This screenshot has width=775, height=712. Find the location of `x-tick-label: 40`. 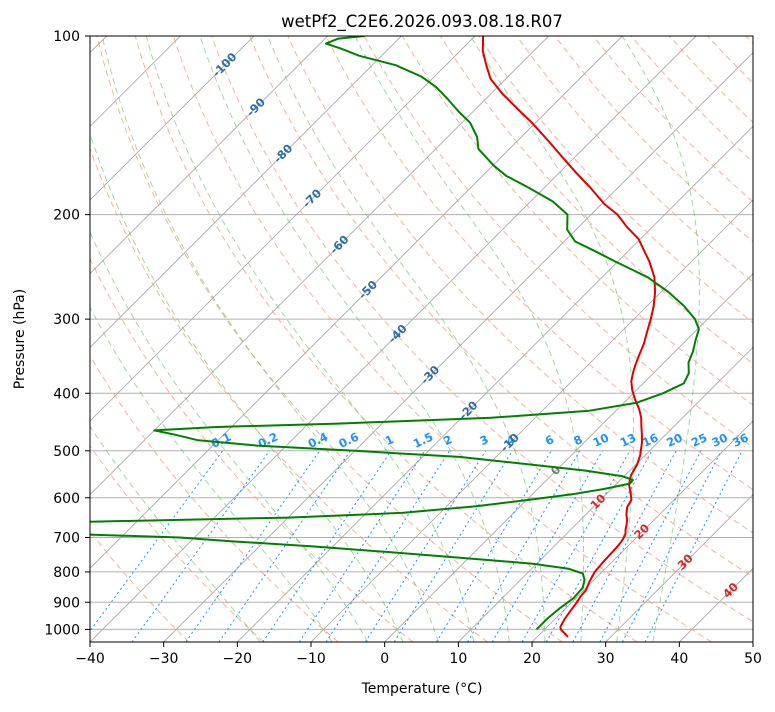

x-tick-label: 40 is located at coordinates (679, 659).